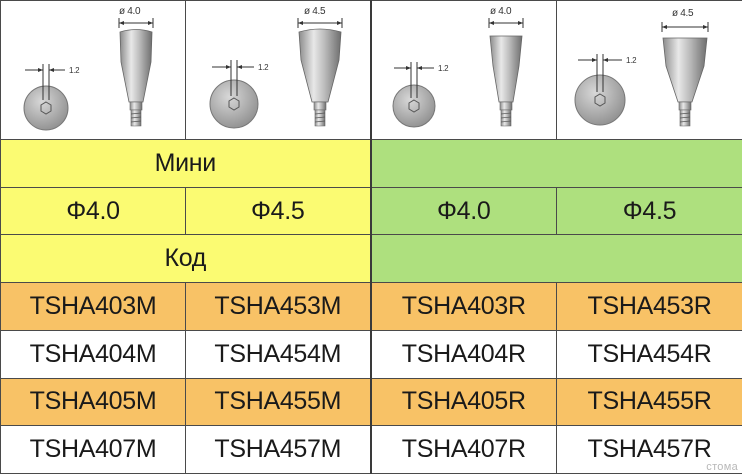 The width and height of the screenshot is (742, 474). What do you see at coordinates (93, 306) in the screenshot?
I see `code-cell: TSHA403M` at bounding box center [93, 306].